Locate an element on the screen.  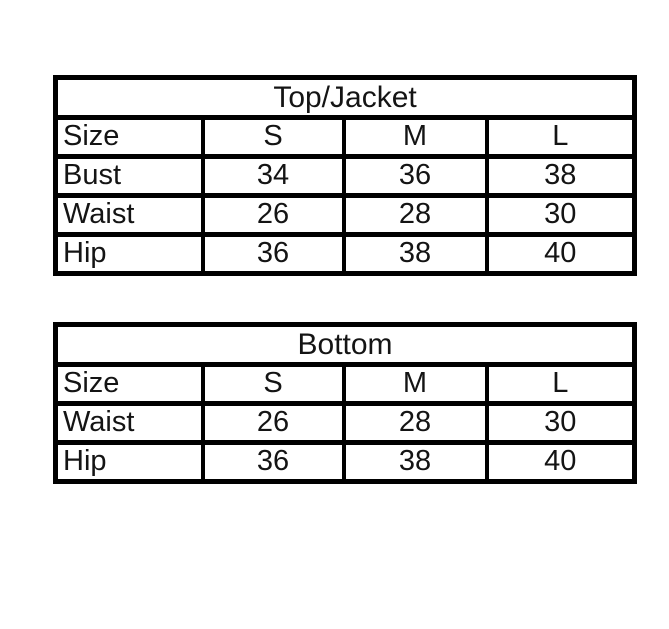
row-label-bust: Bust is located at coordinates (129, 175).